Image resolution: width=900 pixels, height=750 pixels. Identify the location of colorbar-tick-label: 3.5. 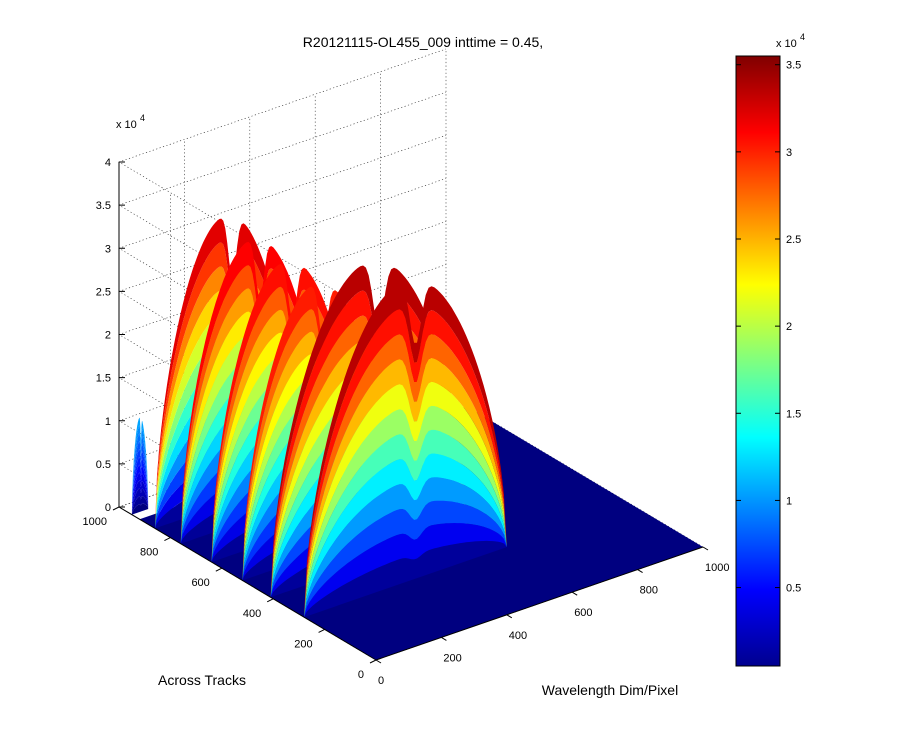
(793, 66).